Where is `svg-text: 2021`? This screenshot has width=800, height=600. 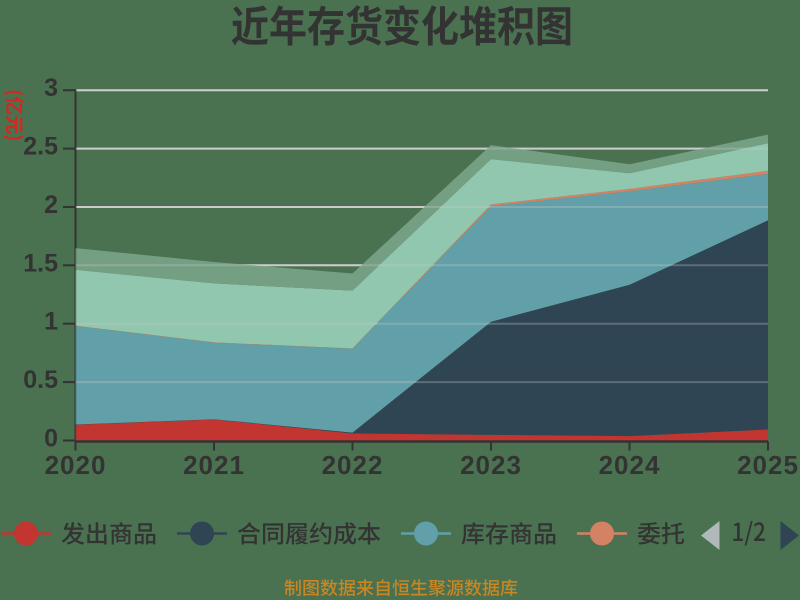
svg-text: 2021 is located at coordinates (214, 465).